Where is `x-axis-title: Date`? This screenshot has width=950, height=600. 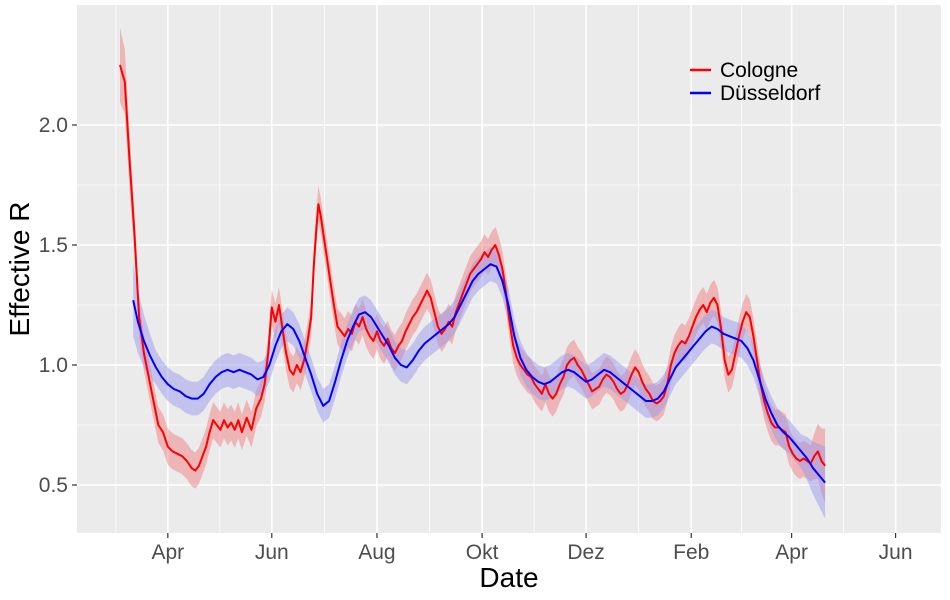
x-axis-title: Date is located at coordinates (508, 577).